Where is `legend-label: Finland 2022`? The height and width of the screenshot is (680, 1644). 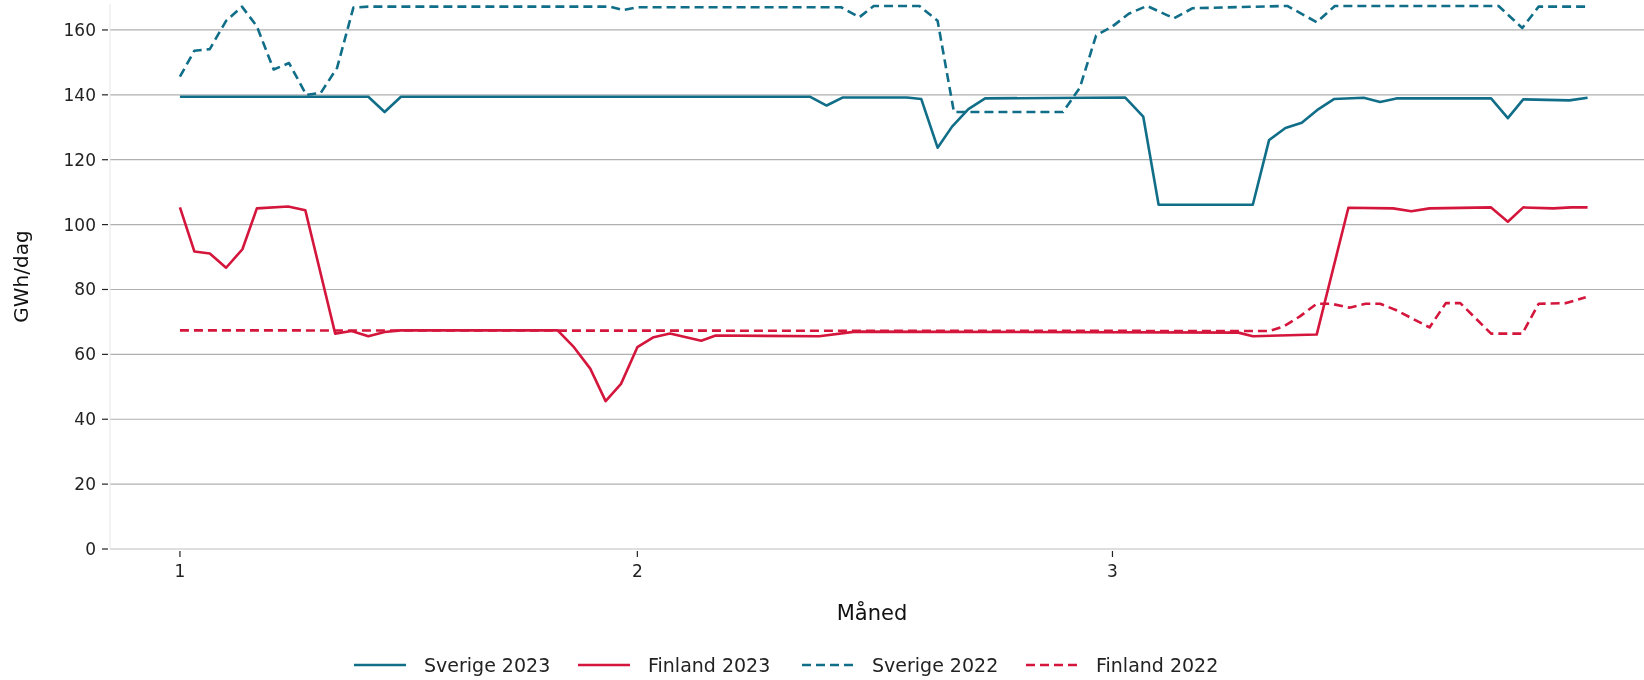
legend-label: Finland 2022 is located at coordinates (1157, 664).